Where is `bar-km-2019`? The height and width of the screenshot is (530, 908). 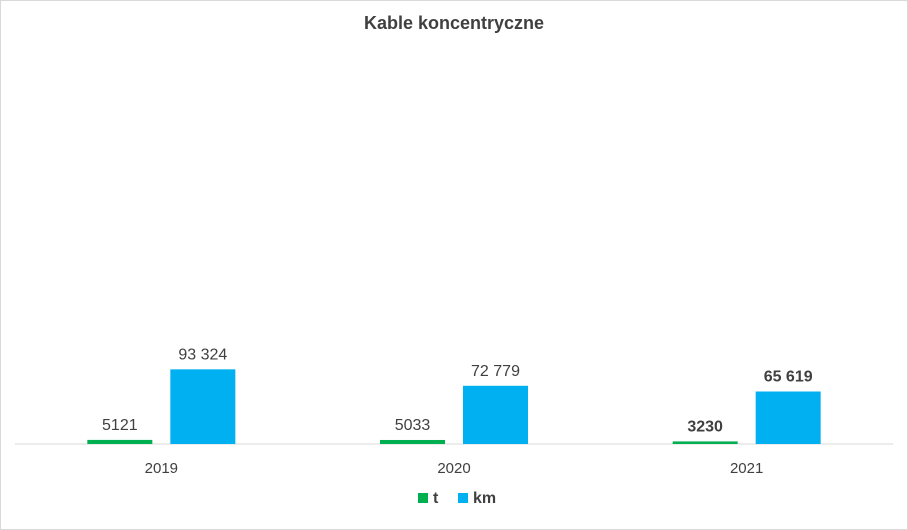 bar-km-2019 is located at coordinates (203, 406).